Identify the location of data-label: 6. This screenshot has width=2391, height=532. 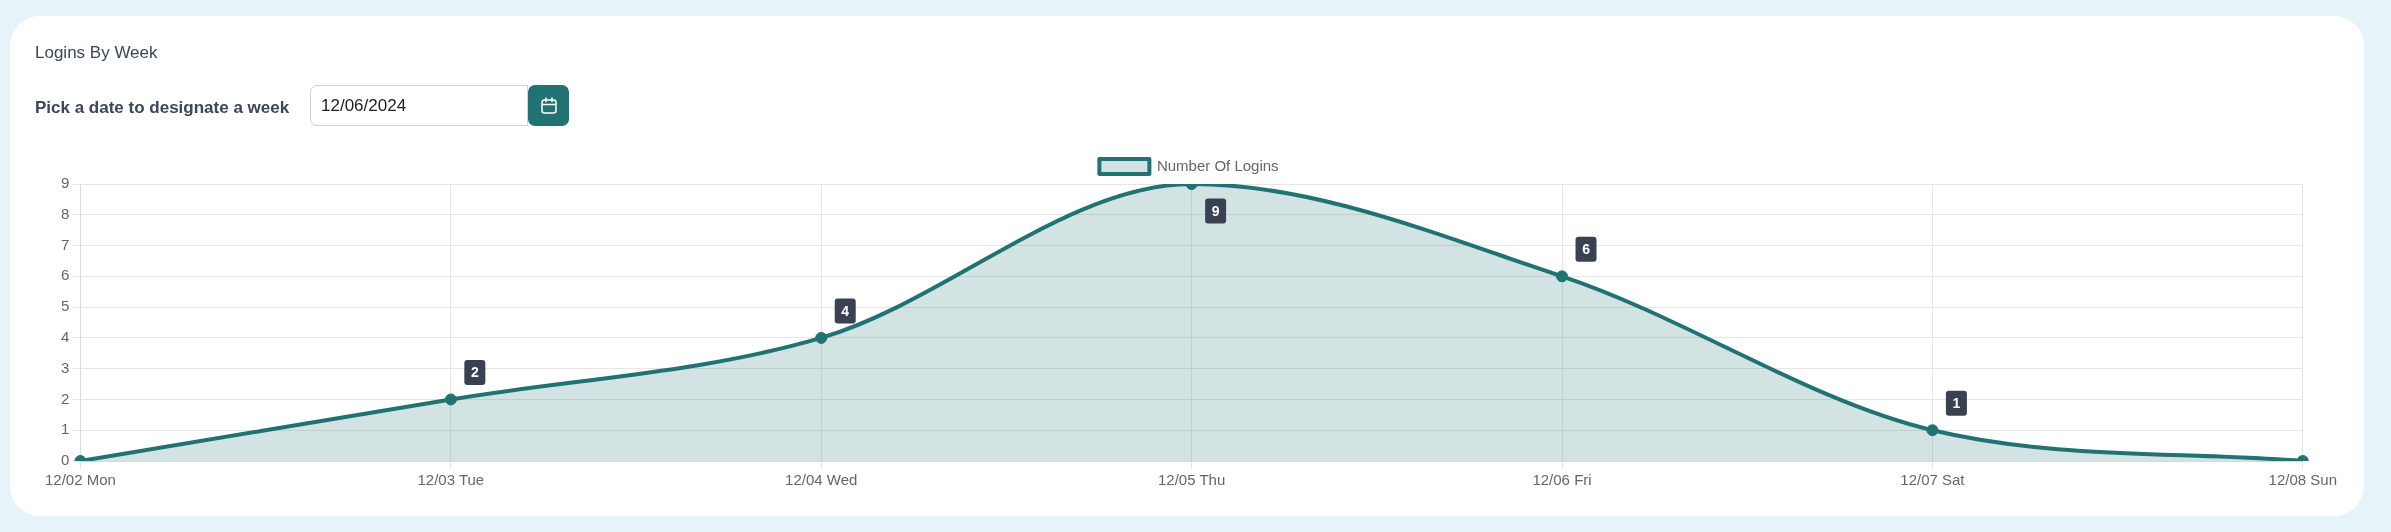
(1586, 249).